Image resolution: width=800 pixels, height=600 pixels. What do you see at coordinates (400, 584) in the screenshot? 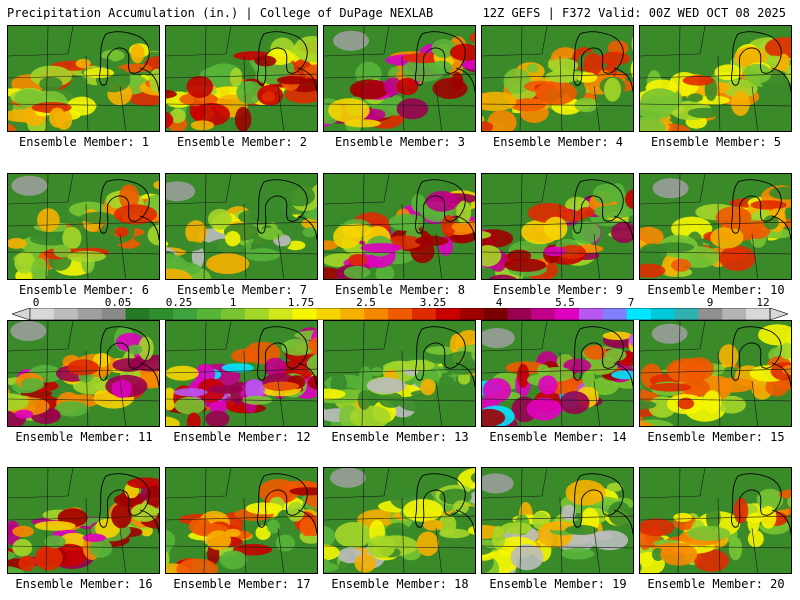
I see `ensemble-member-label: Ensemble Member: 18` at bounding box center [400, 584].